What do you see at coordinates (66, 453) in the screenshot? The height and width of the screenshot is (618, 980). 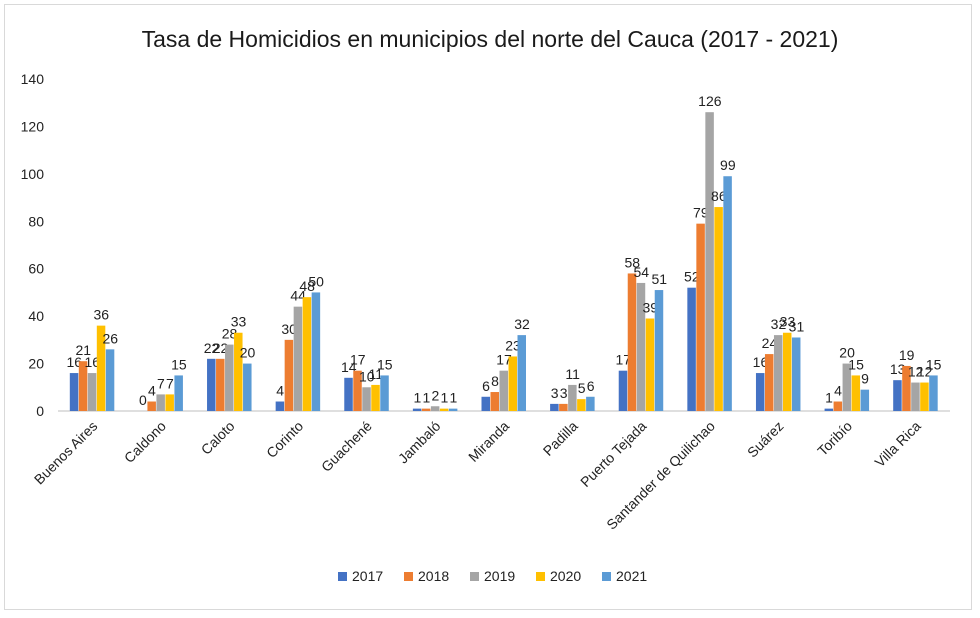 I see `category-label: Buenos Aires` at bounding box center [66, 453].